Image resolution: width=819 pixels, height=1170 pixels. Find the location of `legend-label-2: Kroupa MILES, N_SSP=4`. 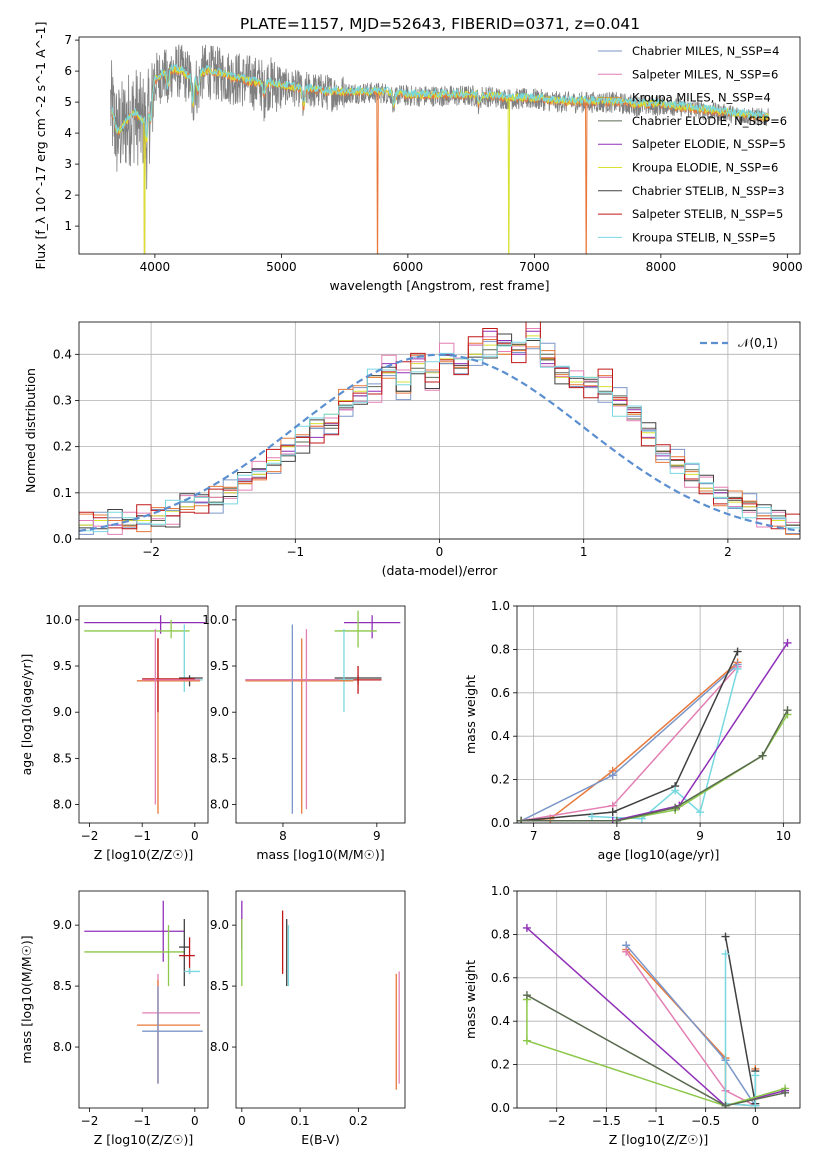

legend-label-2: Kroupa MILES, N_SSP=4 is located at coordinates (701, 98).